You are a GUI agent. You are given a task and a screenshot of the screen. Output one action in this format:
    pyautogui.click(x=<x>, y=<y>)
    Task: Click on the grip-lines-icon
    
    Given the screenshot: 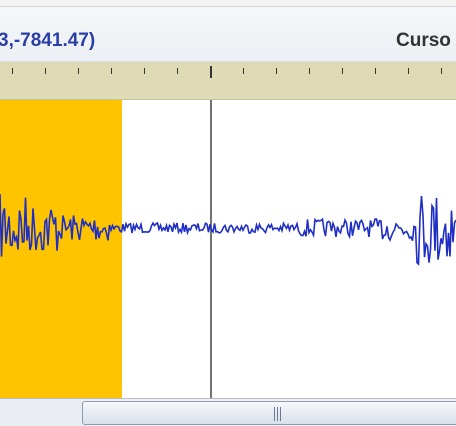 What is the action you would take?
    pyautogui.click(x=278, y=414)
    